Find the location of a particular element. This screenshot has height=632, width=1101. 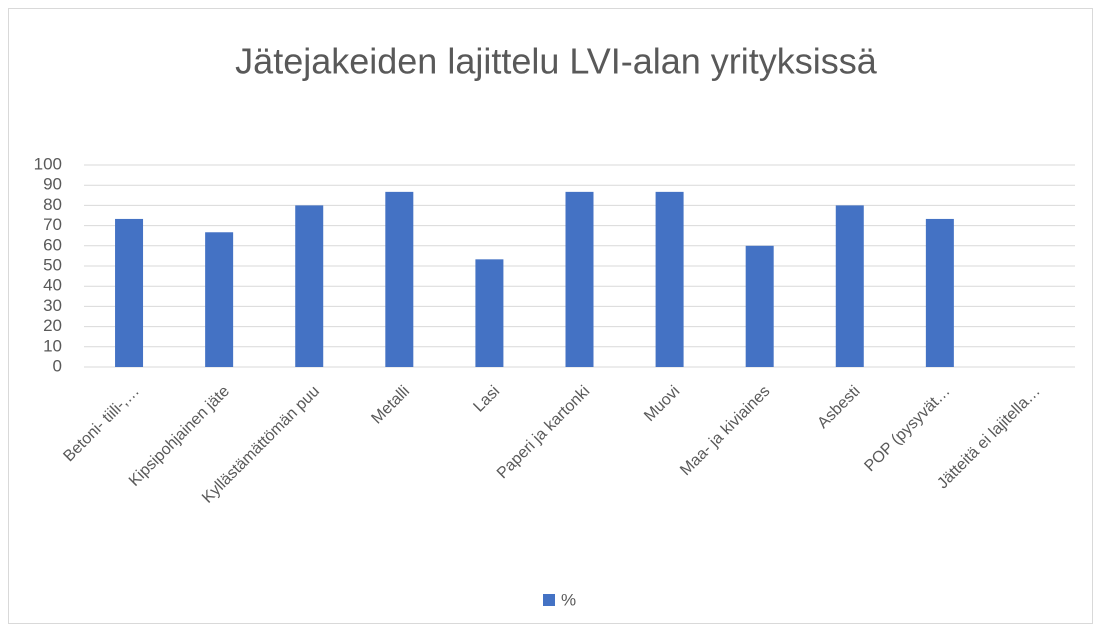

legend-label: % is located at coordinates (568, 599).